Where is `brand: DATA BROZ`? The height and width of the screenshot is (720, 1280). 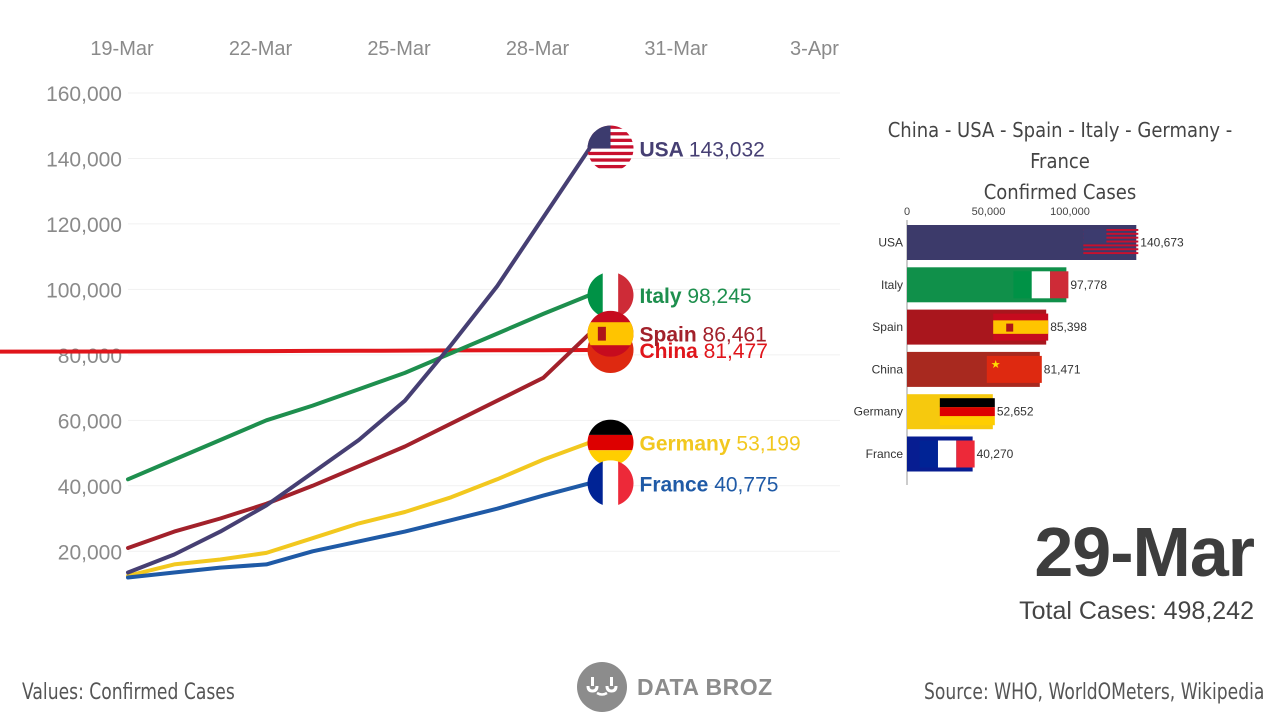
brand: DATA BROZ is located at coordinates (675, 687).